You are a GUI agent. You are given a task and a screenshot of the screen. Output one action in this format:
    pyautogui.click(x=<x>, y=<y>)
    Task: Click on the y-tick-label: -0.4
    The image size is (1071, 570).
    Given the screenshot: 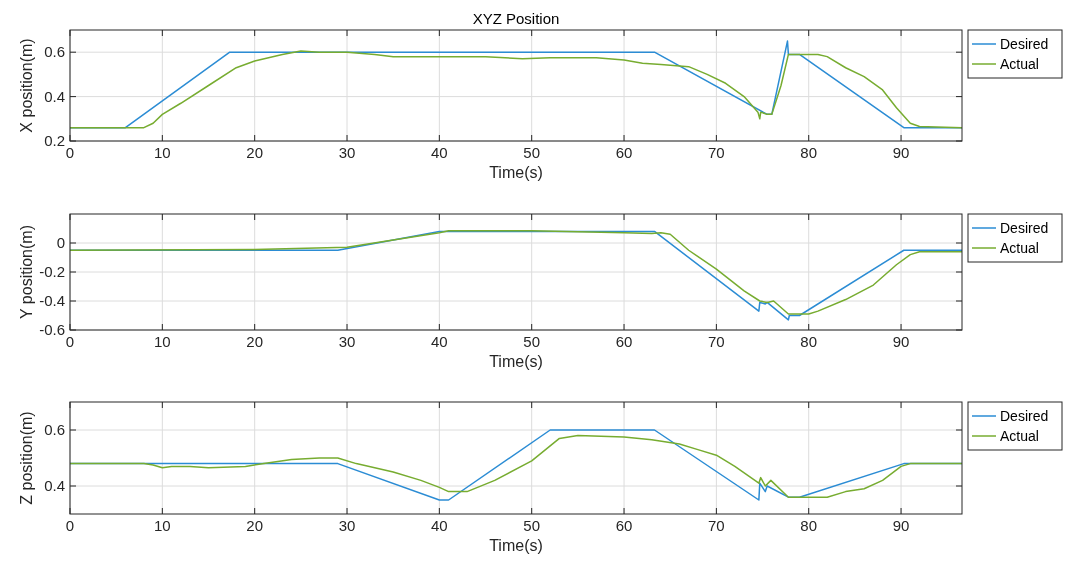 What is the action you would take?
    pyautogui.click(x=52, y=300)
    